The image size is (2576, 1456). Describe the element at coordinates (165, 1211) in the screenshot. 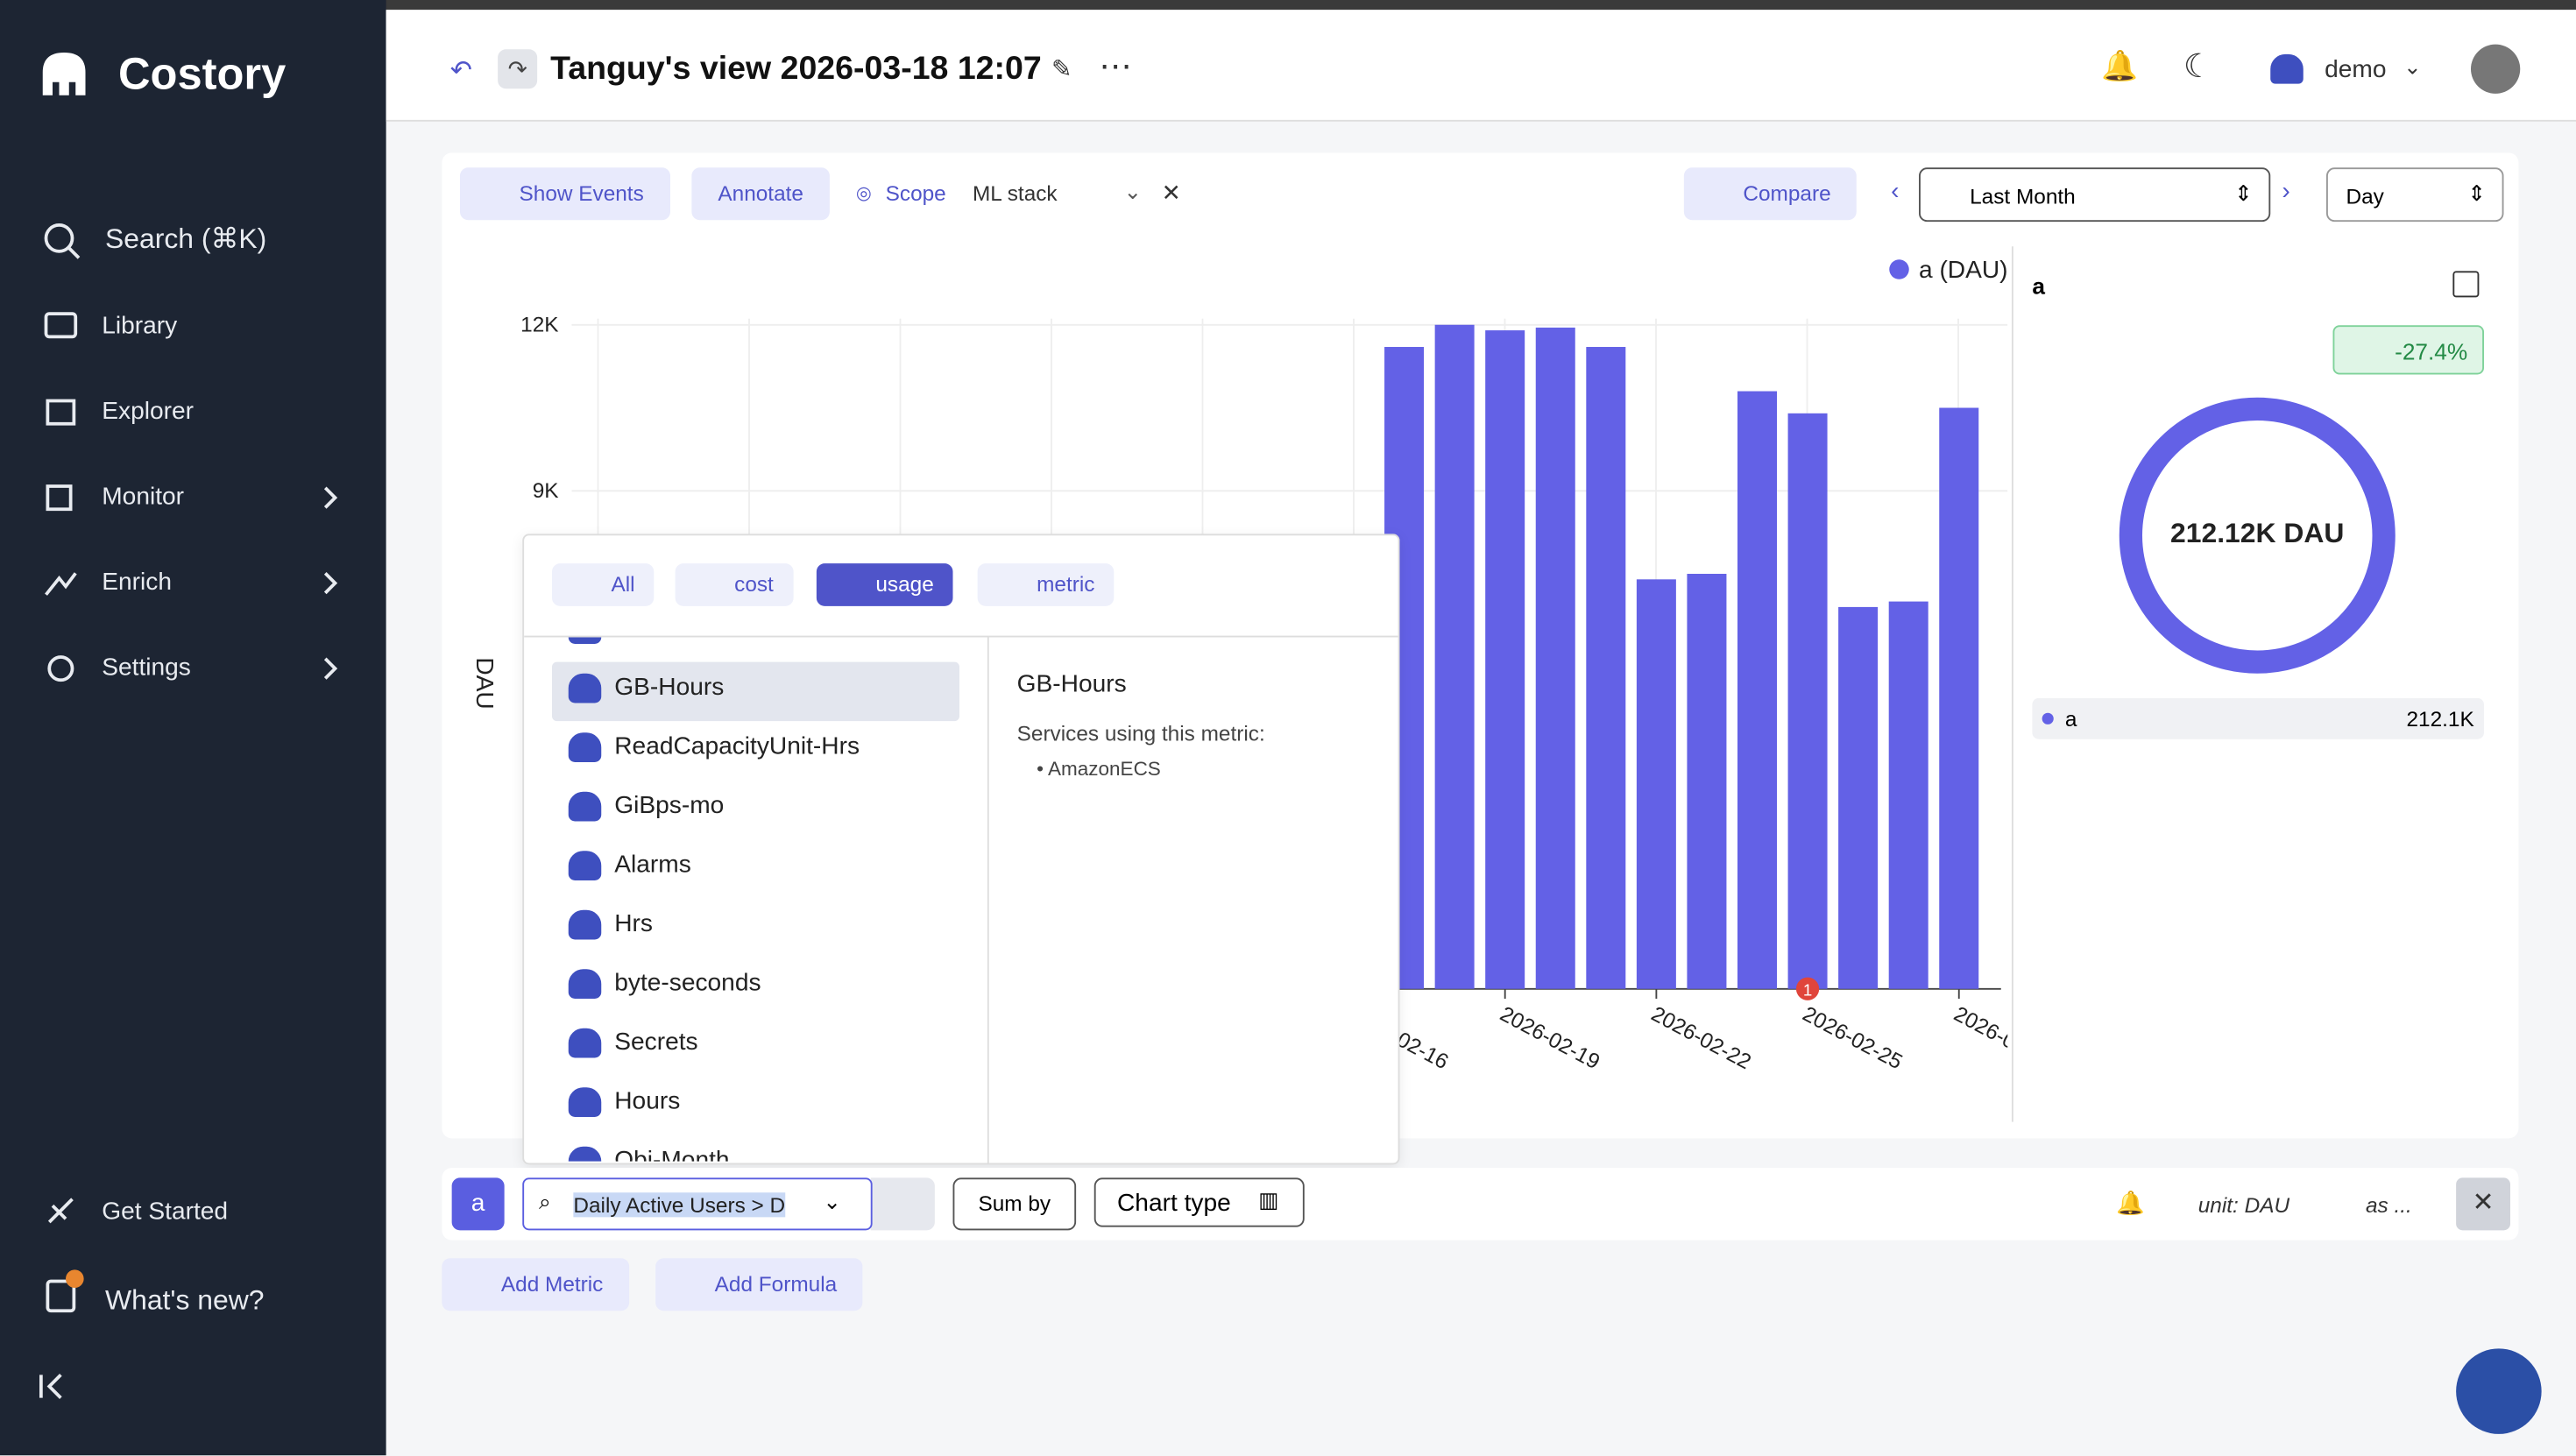

I see `nav-get-started: Get Started` at that location.